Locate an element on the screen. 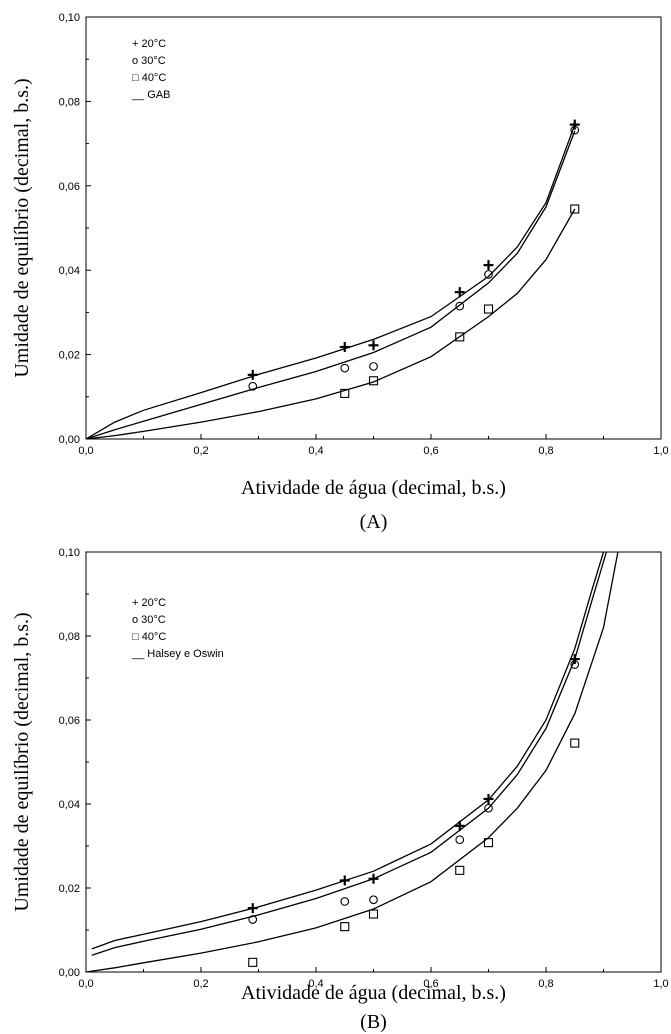 The width and height of the screenshot is (671, 1034). legend: + 20°C o 30°C □ 40°C __ Halsey e Oswin is located at coordinates (177, 628).